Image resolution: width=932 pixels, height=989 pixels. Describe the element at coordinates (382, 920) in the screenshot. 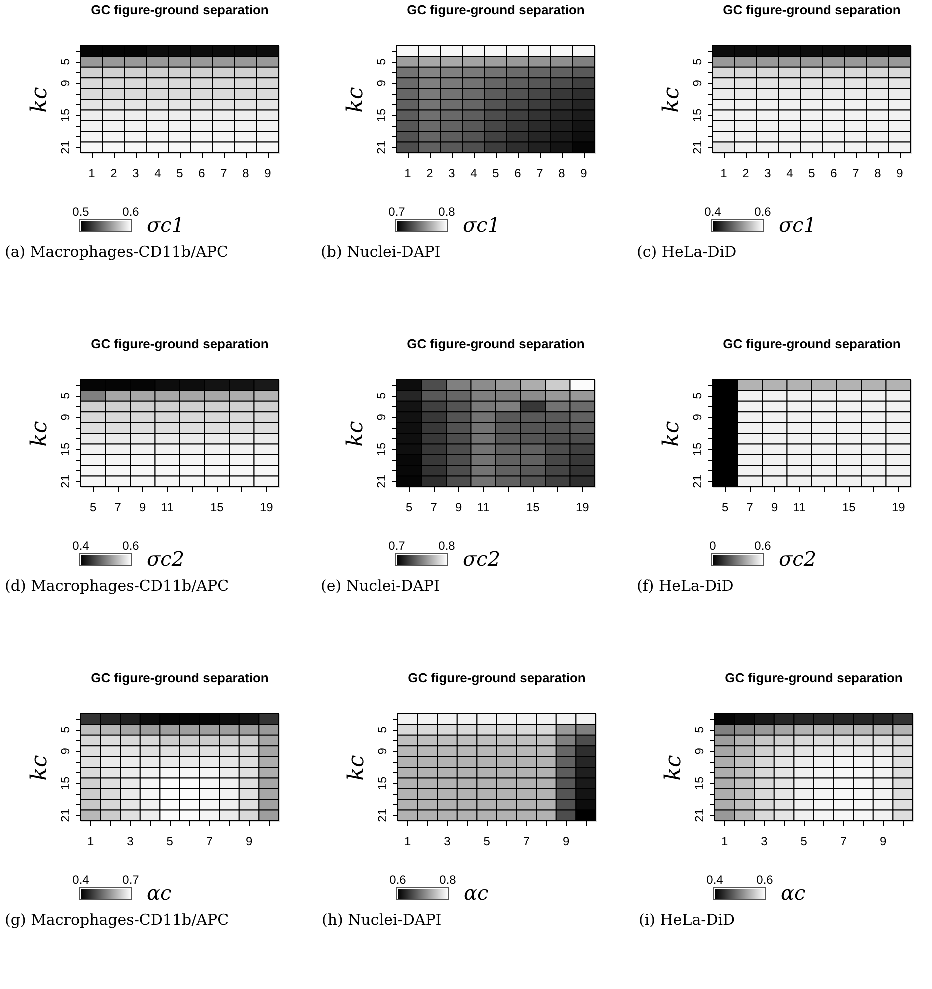

I see `text: (h) Nuclei-DAPI` at that location.